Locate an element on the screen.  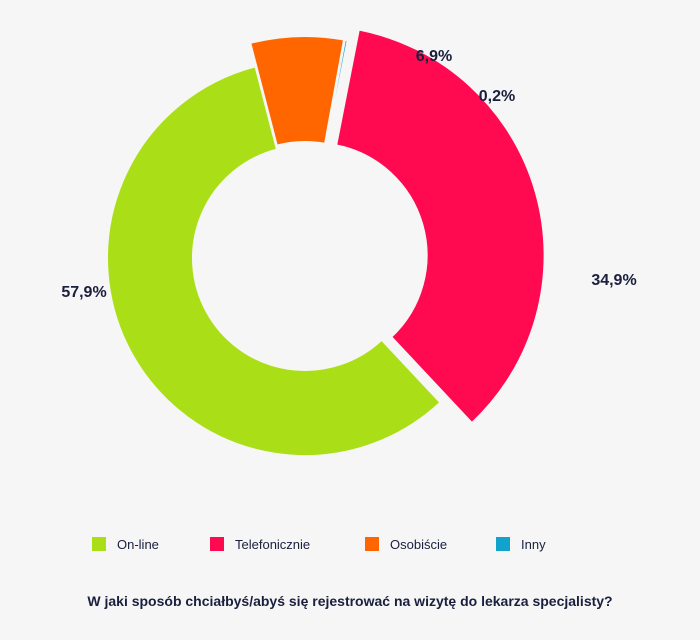
legend-label-osobiscie: Osobiście is located at coordinates (419, 544).